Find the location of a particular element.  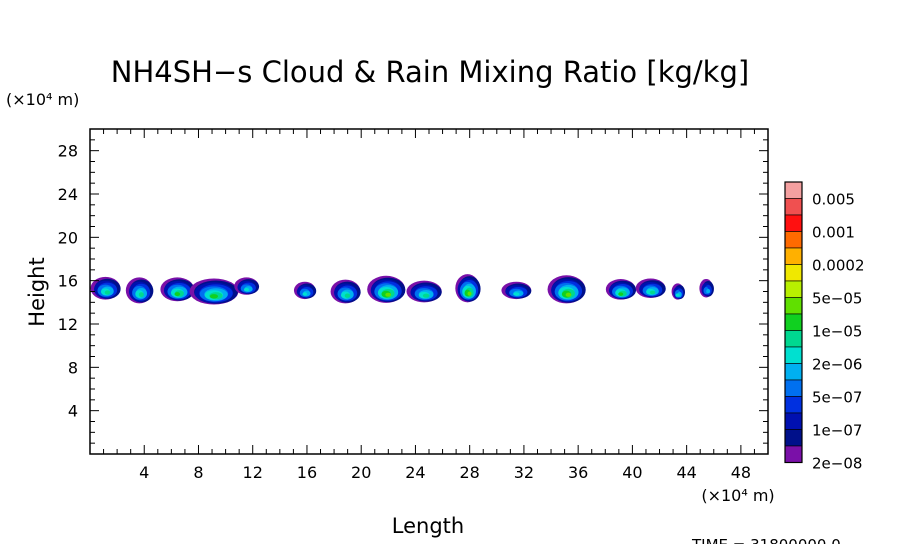

y-tick-label: 4 is located at coordinates (73, 411).